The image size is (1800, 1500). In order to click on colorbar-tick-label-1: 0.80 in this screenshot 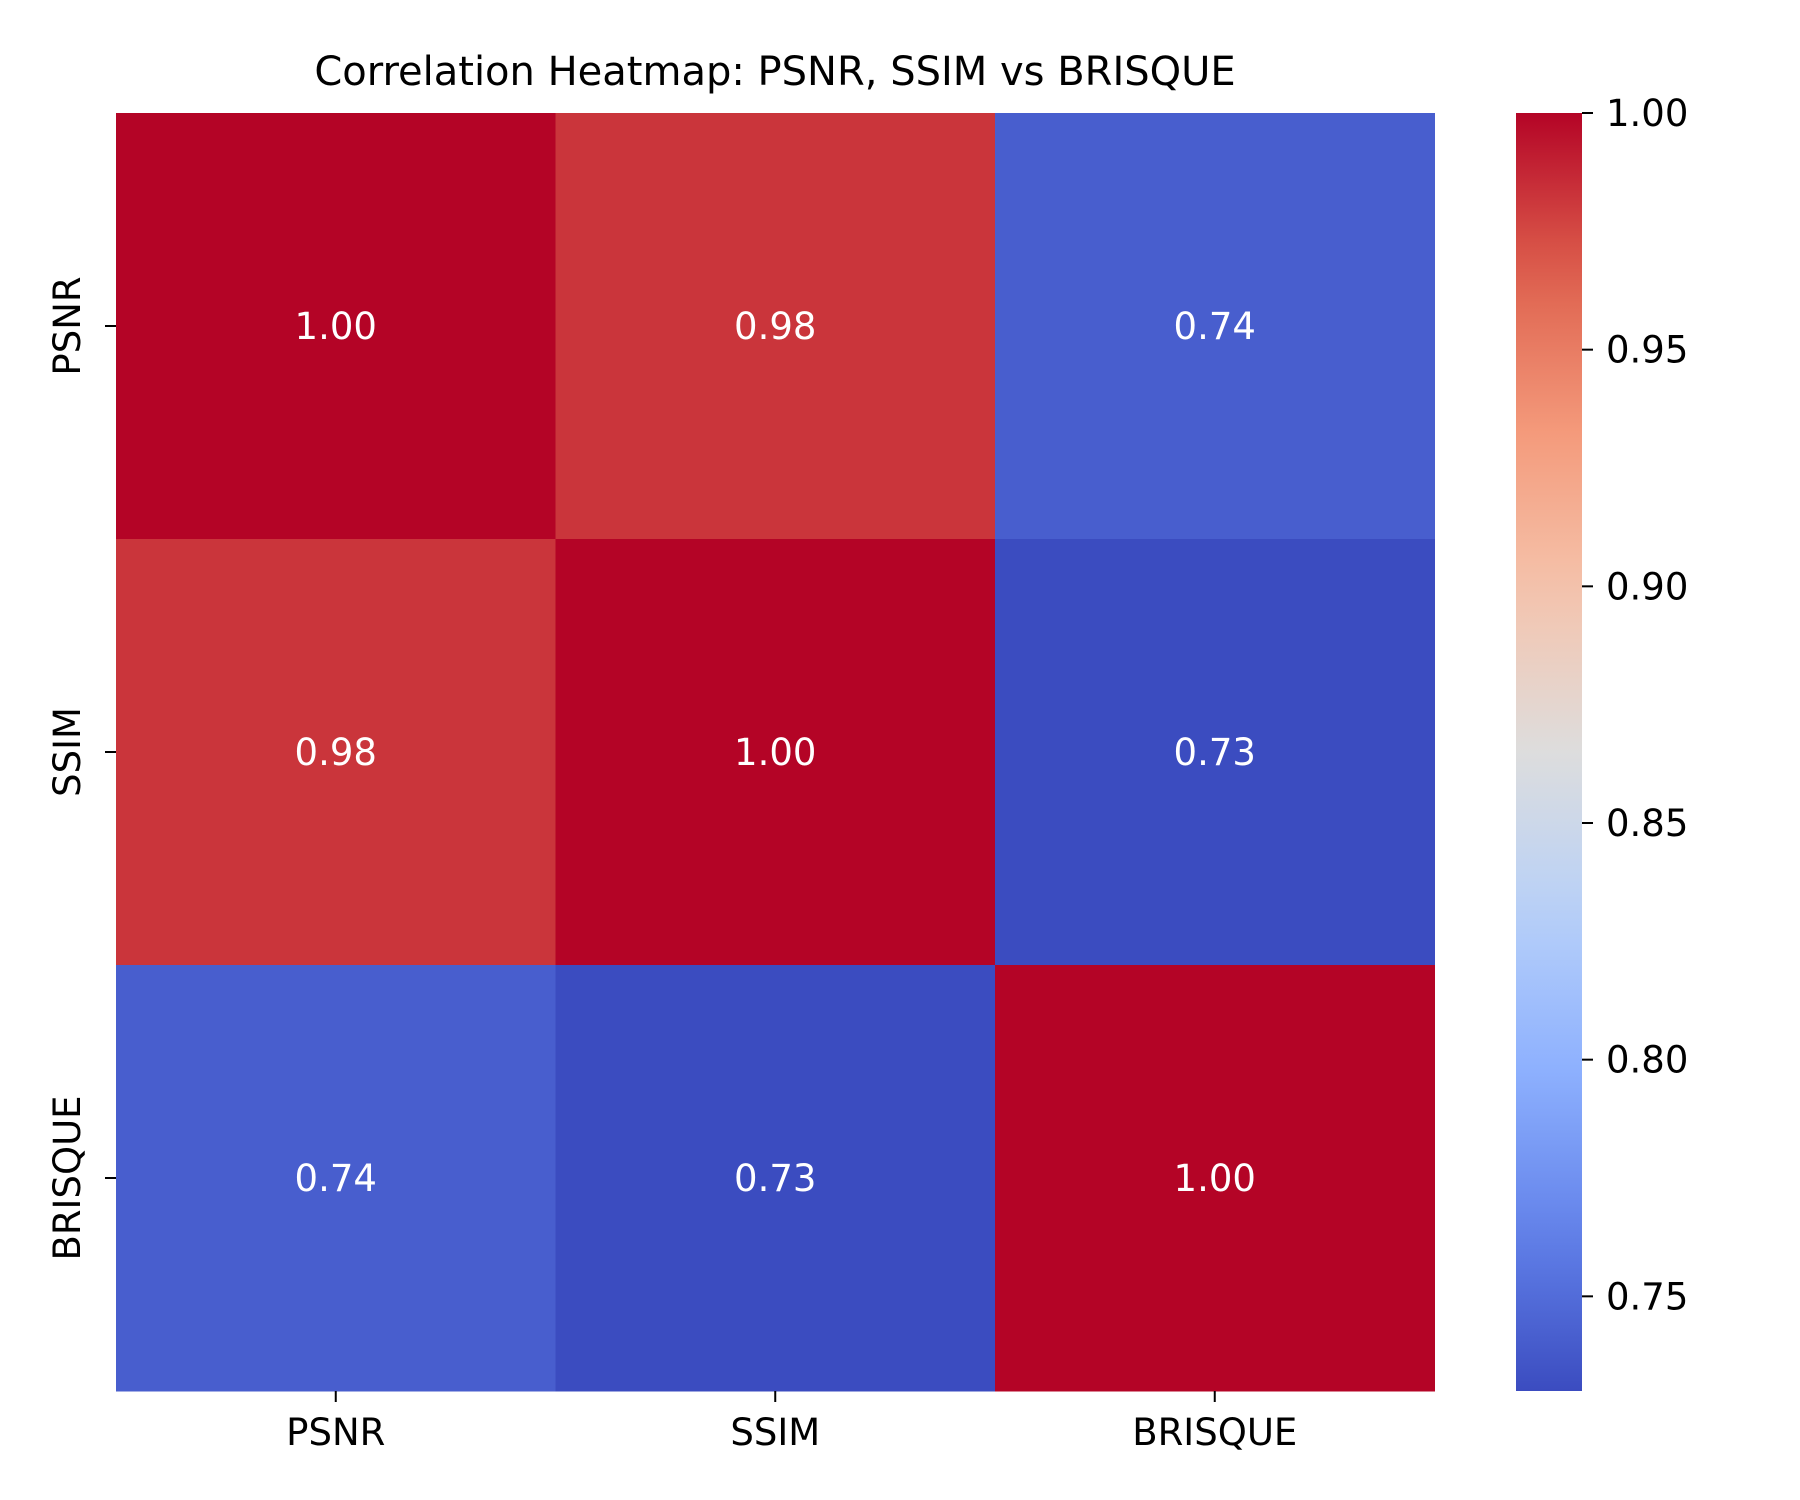, I will do `click(1647, 1060)`.